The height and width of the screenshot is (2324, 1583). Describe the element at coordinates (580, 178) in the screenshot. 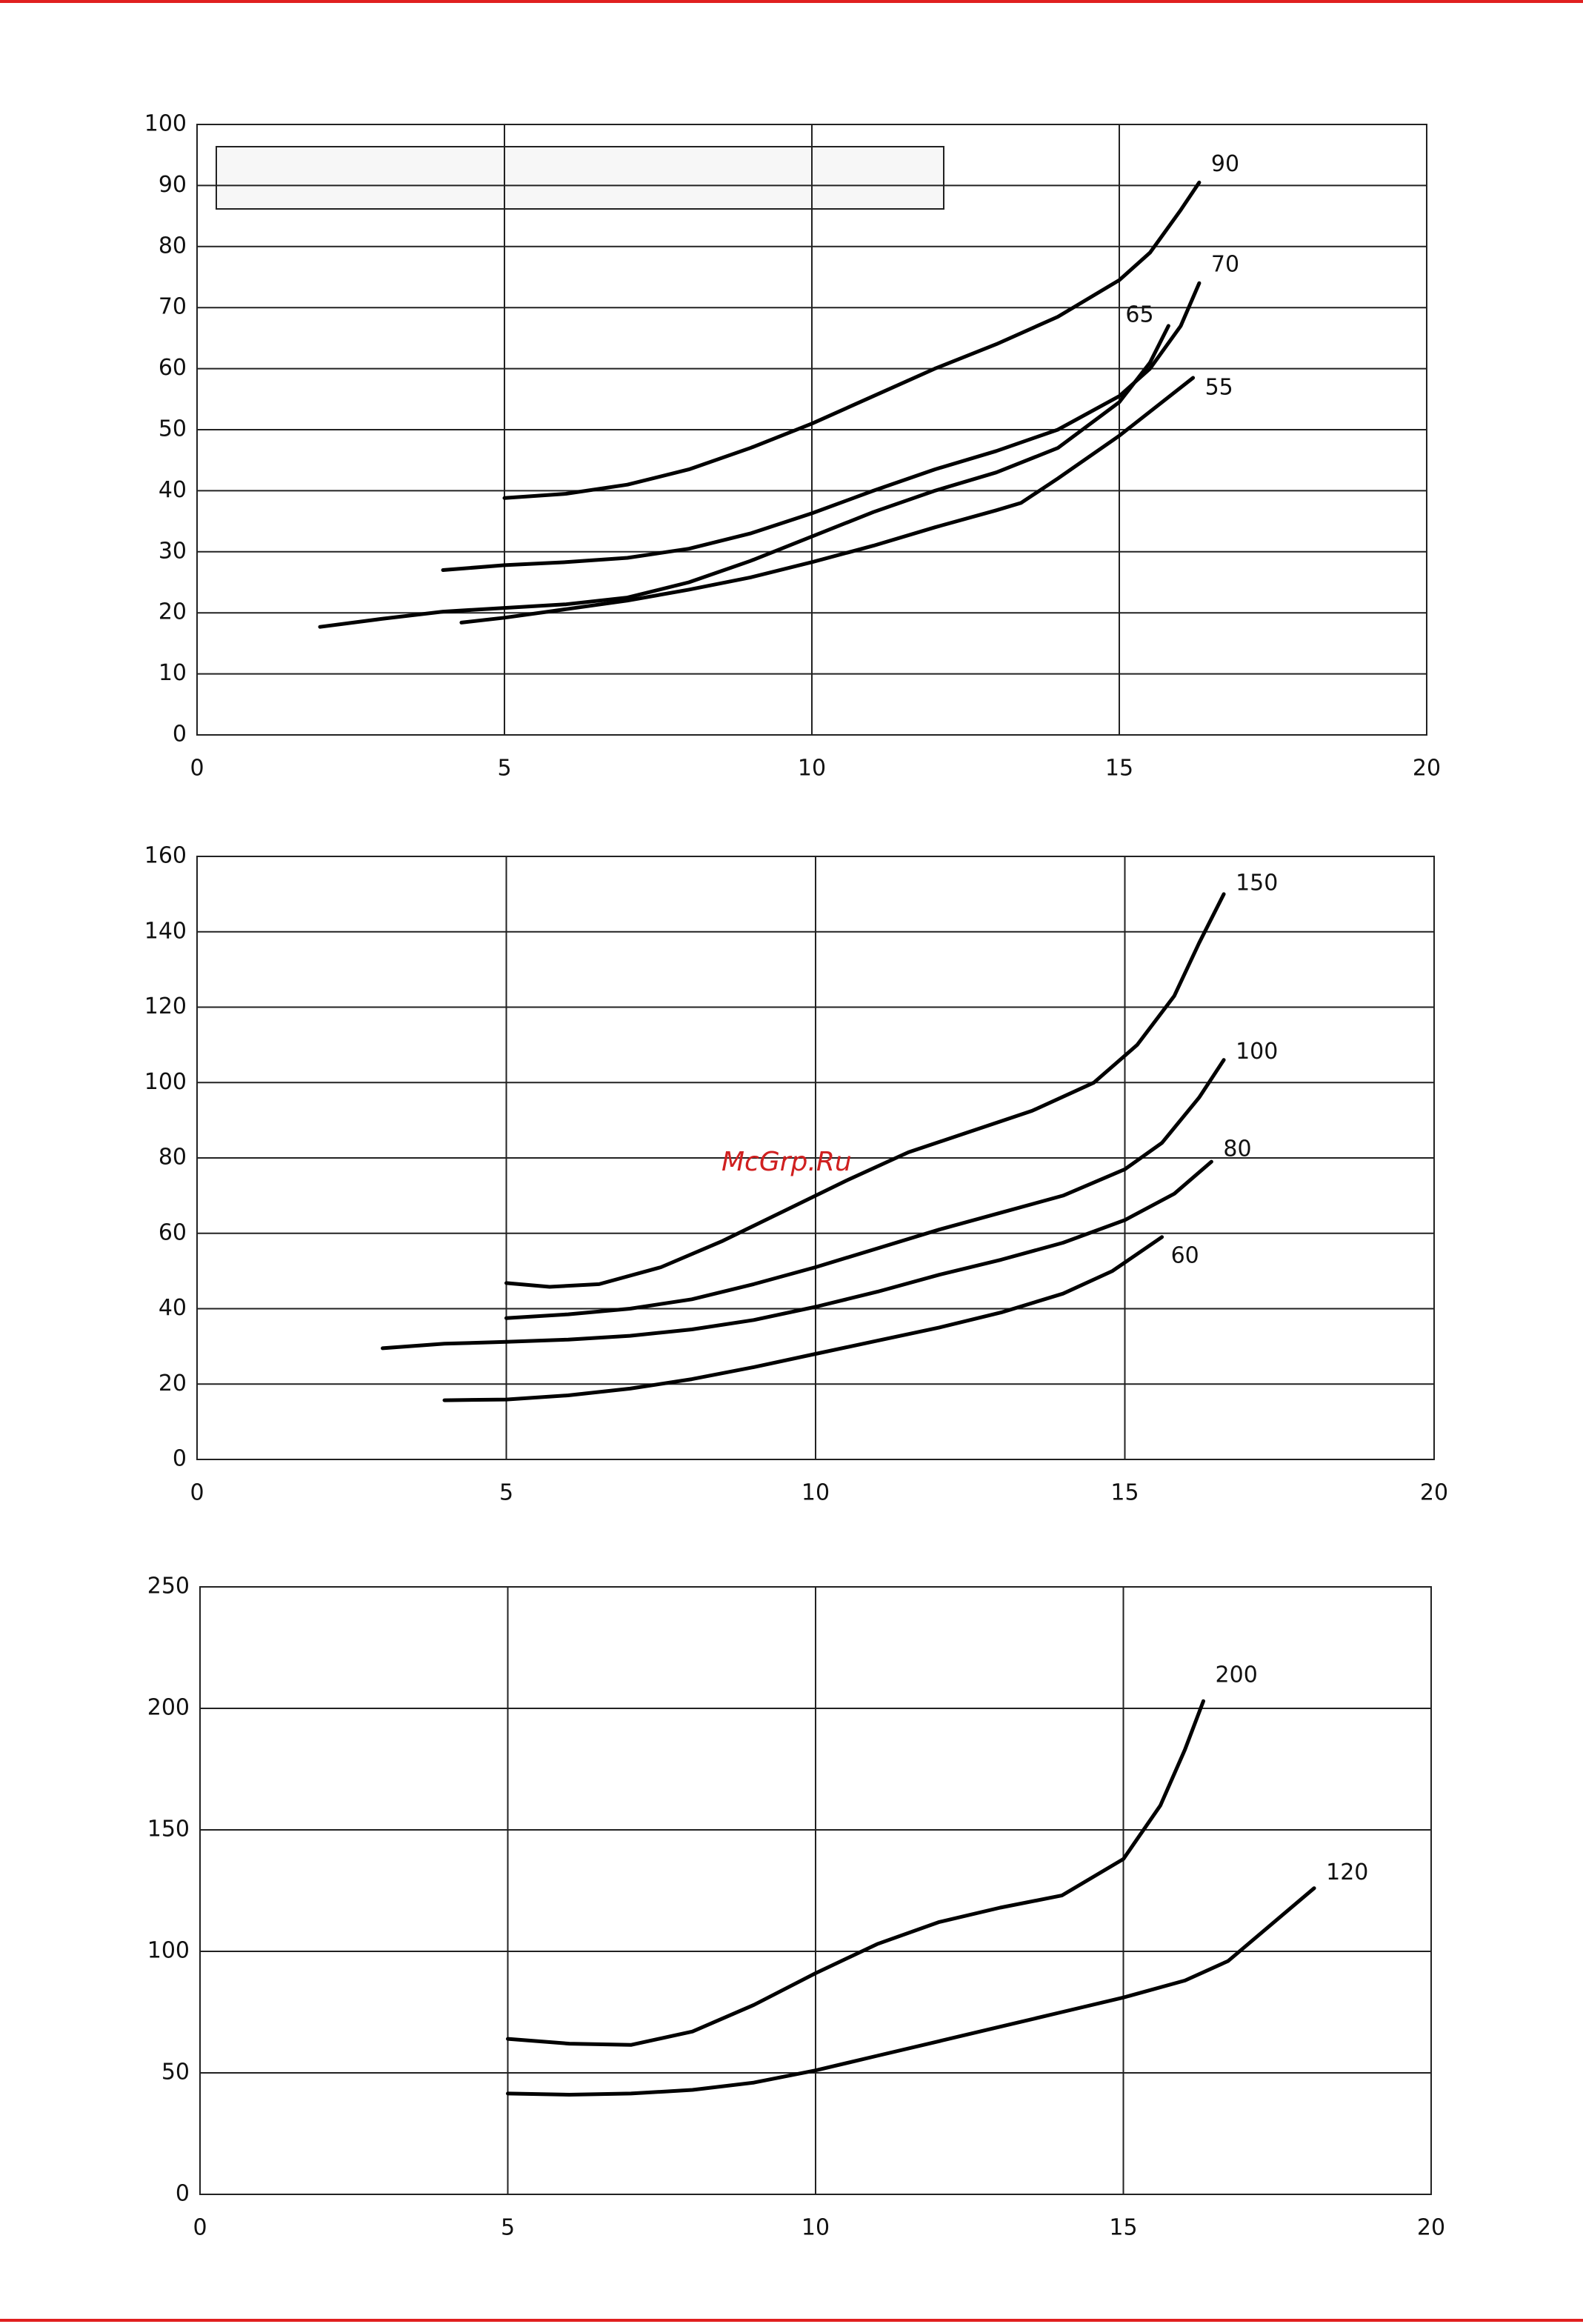

I see `blank-box` at that location.